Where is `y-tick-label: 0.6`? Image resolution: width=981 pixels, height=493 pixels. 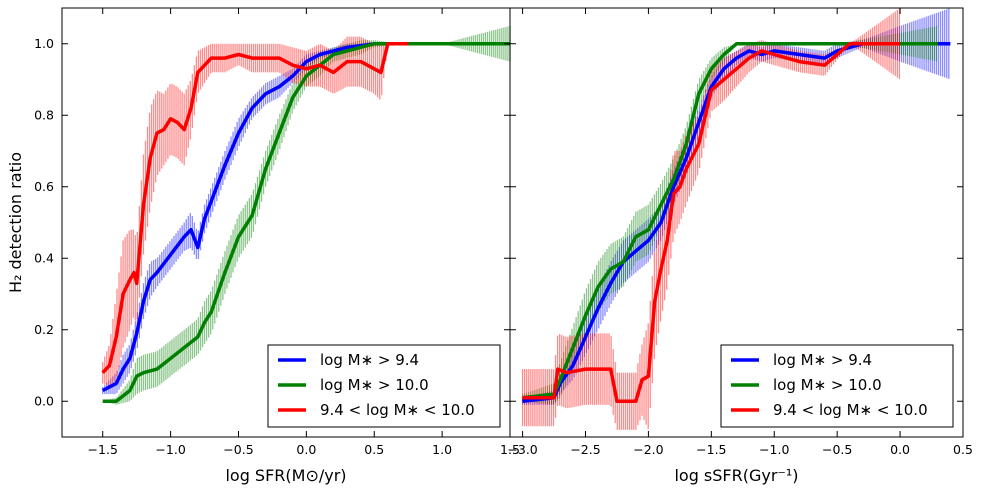
y-tick-label: 0.6 is located at coordinates (44, 186).